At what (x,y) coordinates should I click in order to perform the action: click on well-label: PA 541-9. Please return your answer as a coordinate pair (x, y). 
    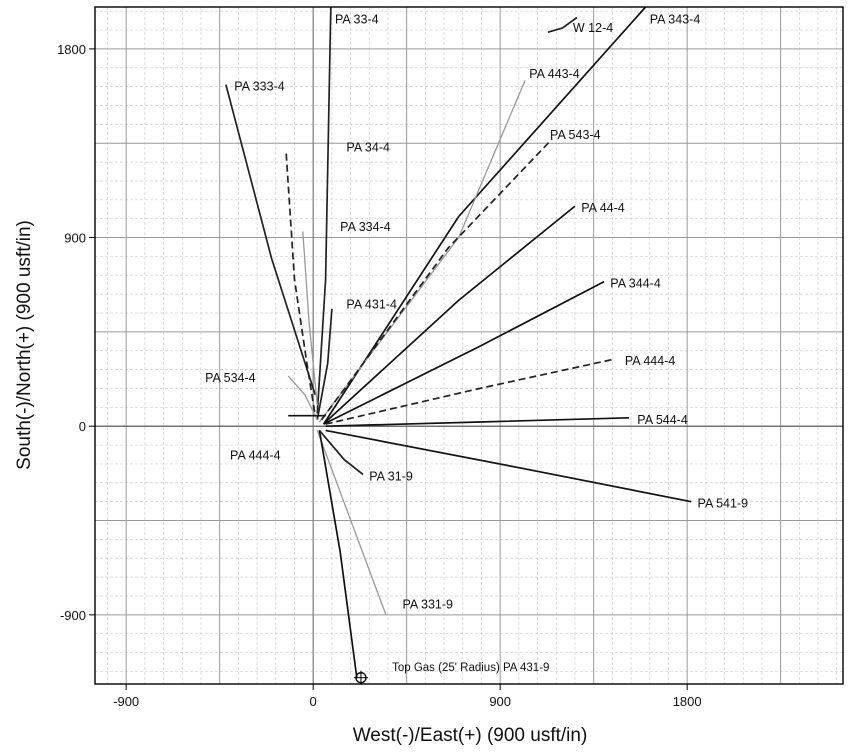
    Looking at the image, I should click on (723, 504).